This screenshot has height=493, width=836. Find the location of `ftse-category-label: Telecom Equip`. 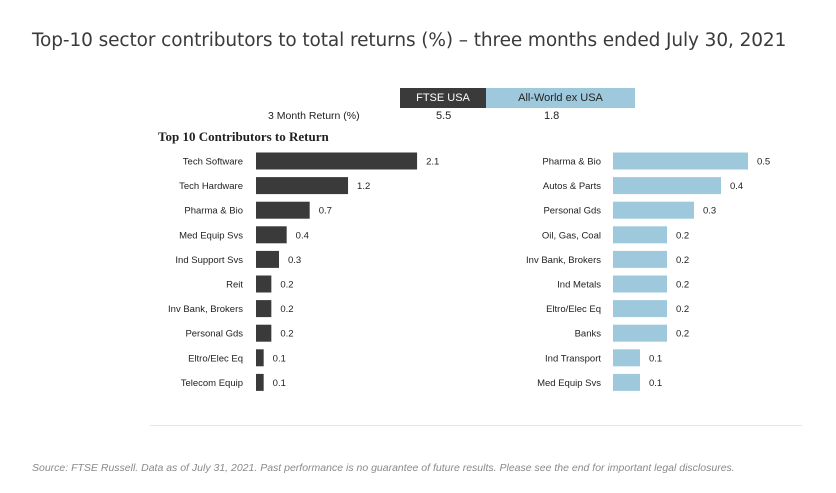

ftse-category-label: Telecom Equip is located at coordinates (212, 383).